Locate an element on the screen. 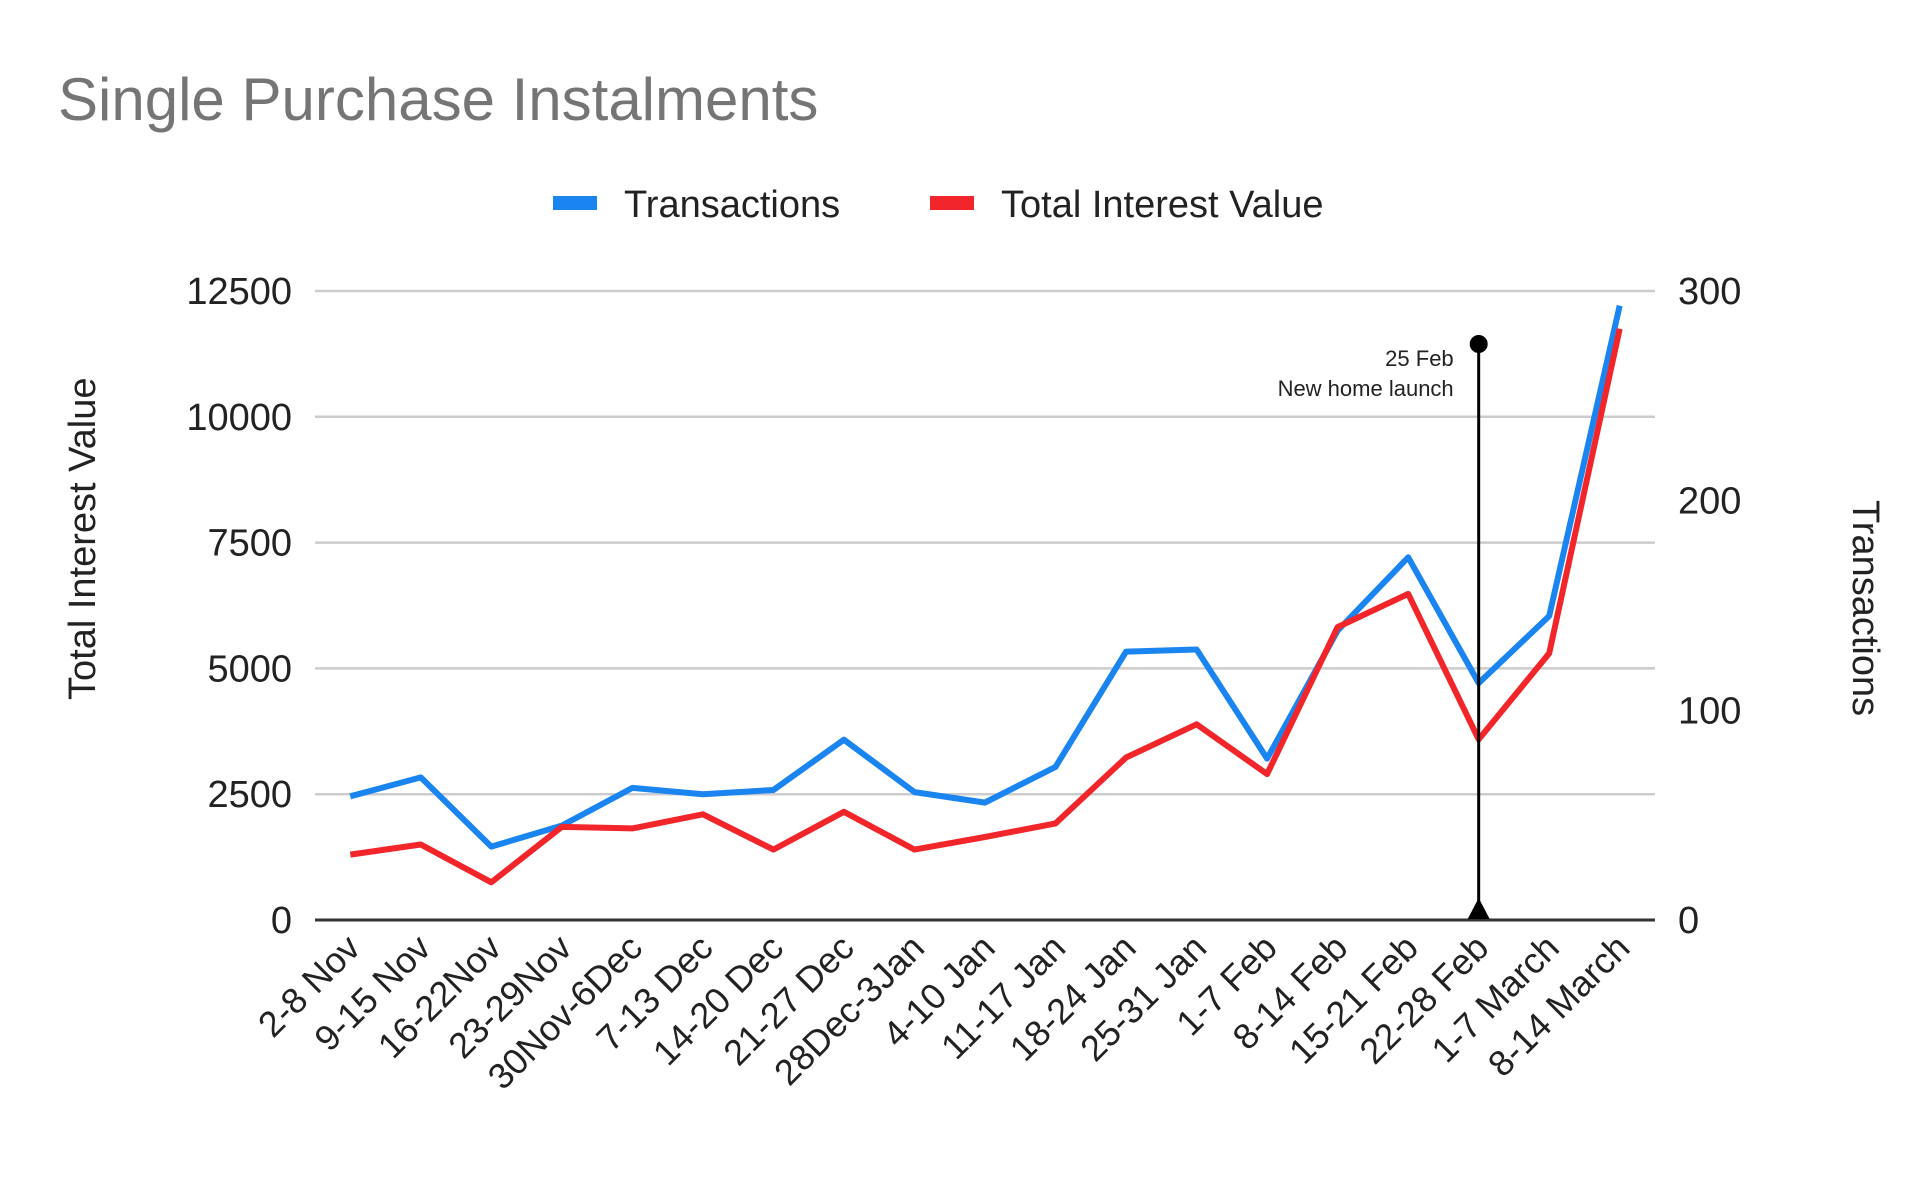  annotation-label: New home launch is located at coordinates (1366, 388).